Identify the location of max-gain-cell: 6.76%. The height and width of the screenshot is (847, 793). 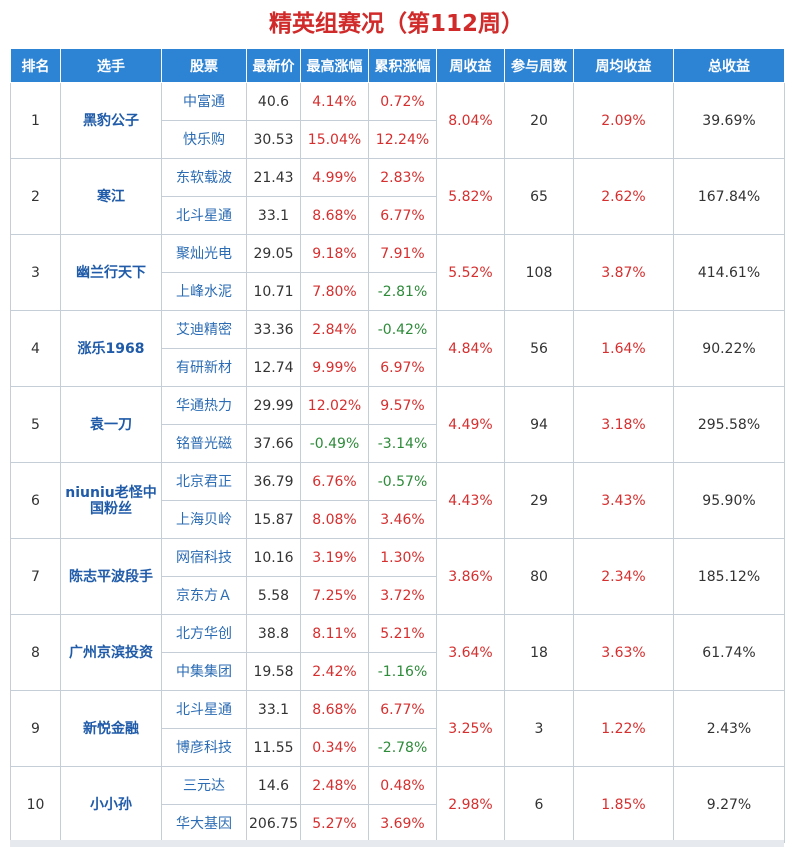
(334, 481).